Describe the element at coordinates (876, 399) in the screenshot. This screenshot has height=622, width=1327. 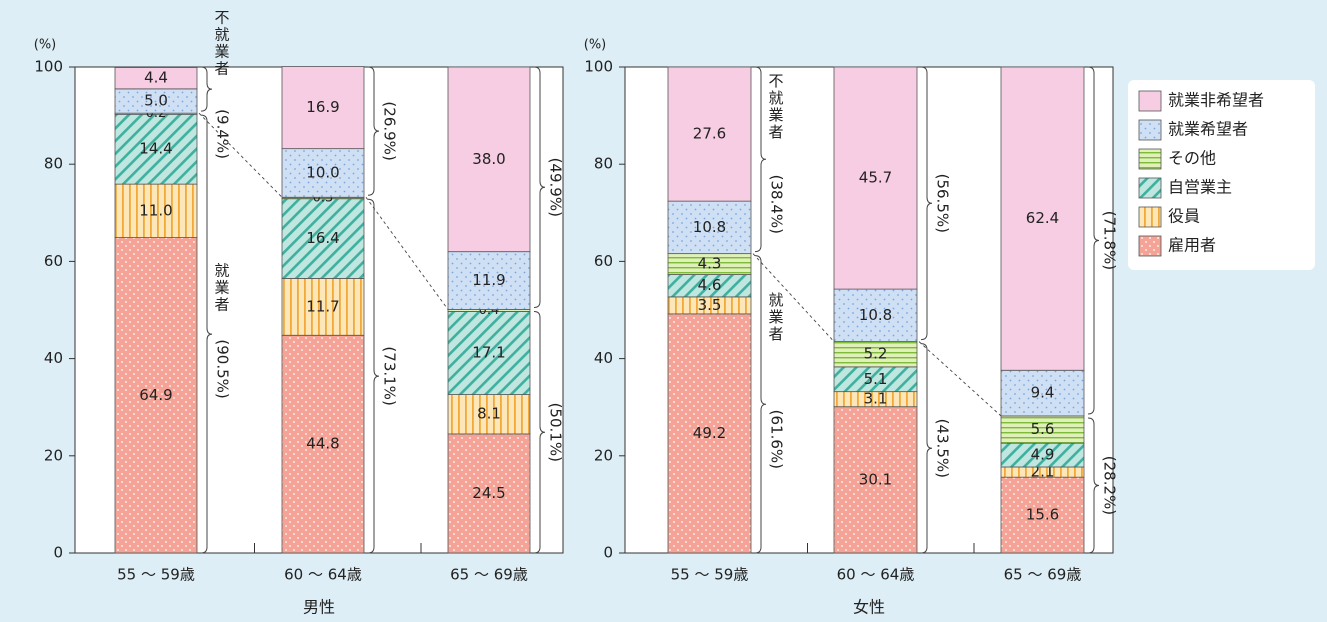
I see `female-data-label-executive: 3.1` at that location.